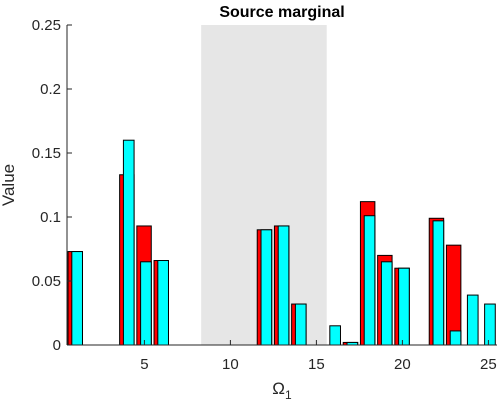 The image size is (501, 413). Describe the element at coordinates (316, 364) in the screenshot. I see `x-tick-label: 15` at that location.